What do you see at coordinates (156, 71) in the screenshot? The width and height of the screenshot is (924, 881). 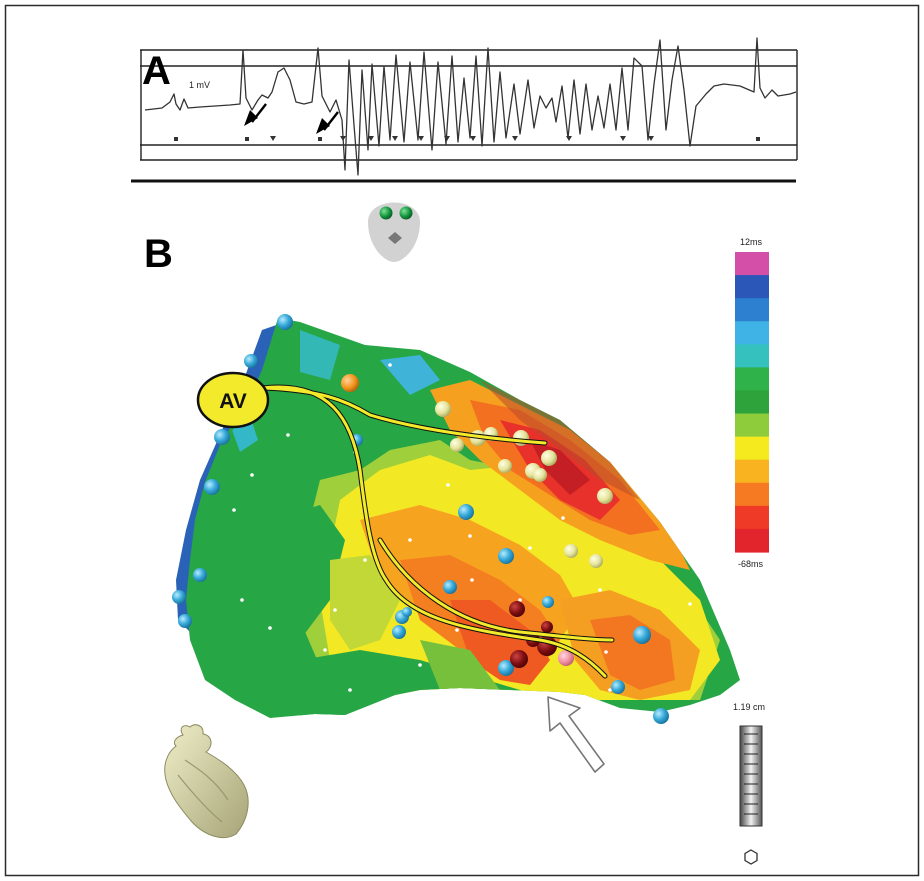 I see `panel-a-letter: A` at bounding box center [156, 71].